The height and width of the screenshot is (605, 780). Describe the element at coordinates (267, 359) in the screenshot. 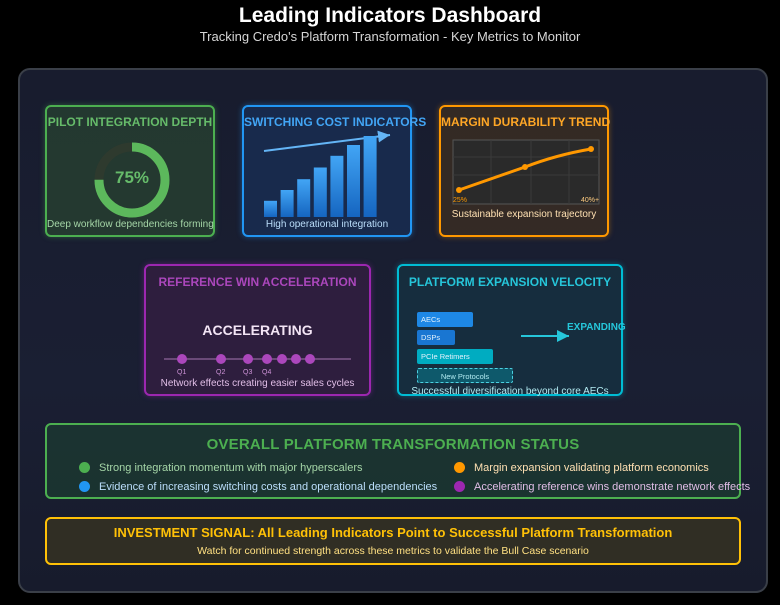

I see `timeline-dot-q4` at that location.